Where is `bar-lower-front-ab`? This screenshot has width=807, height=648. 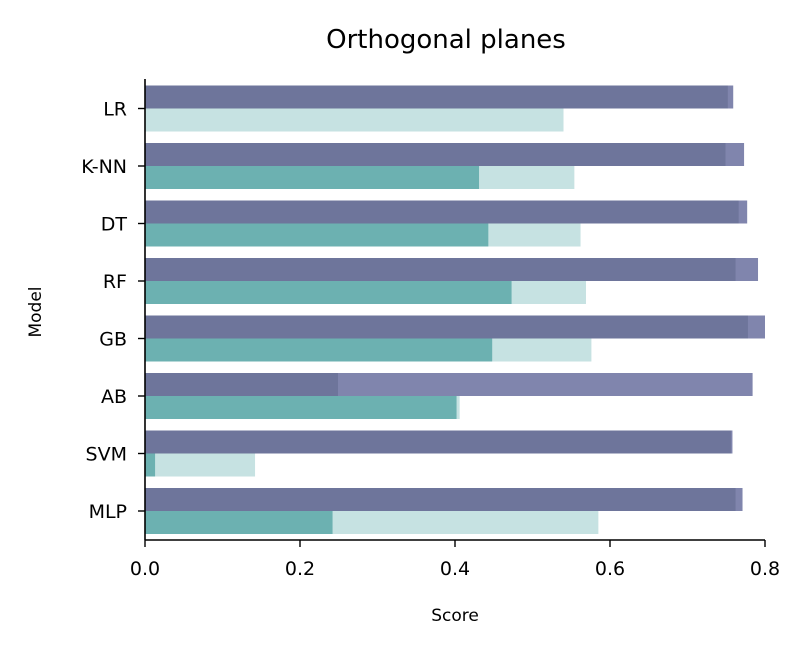 bar-lower-front-ab is located at coordinates (301, 407).